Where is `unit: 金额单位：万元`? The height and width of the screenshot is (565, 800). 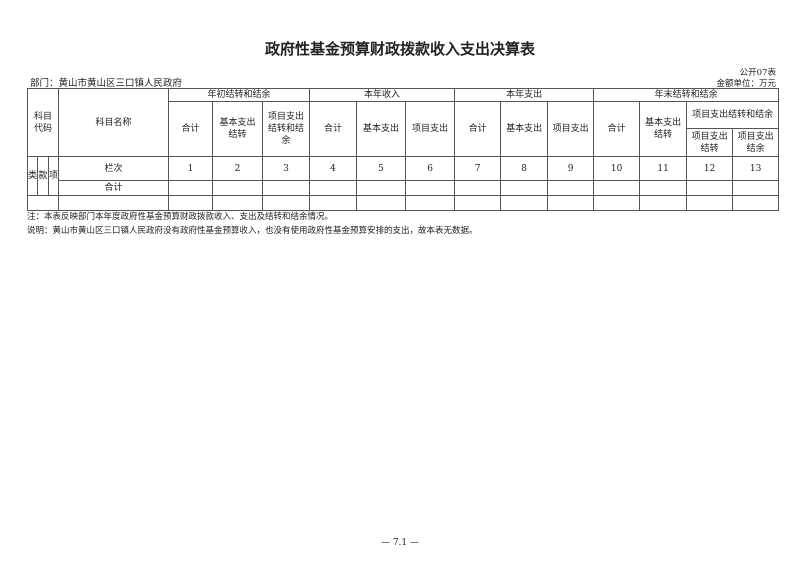 unit: 金额单位：万元 is located at coordinates (746, 84).